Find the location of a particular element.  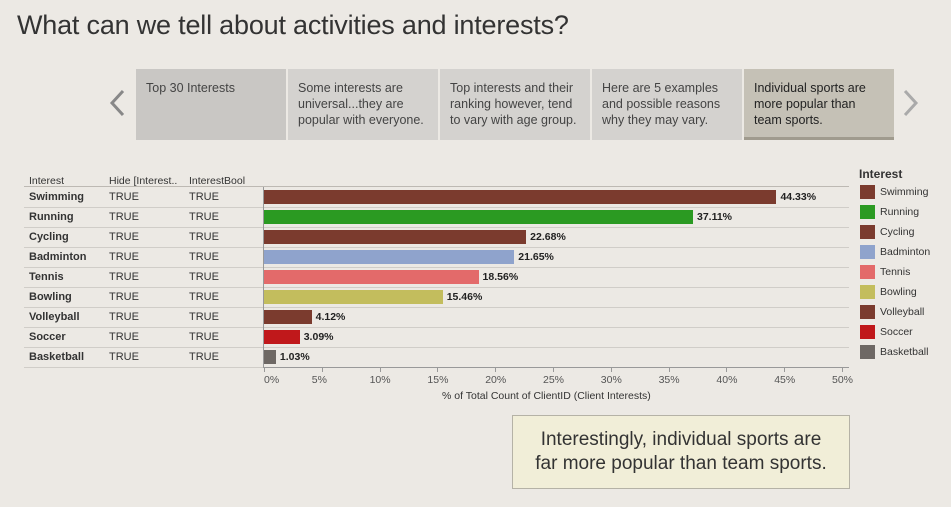

bar-value-label: 37.11% is located at coordinates (714, 217).